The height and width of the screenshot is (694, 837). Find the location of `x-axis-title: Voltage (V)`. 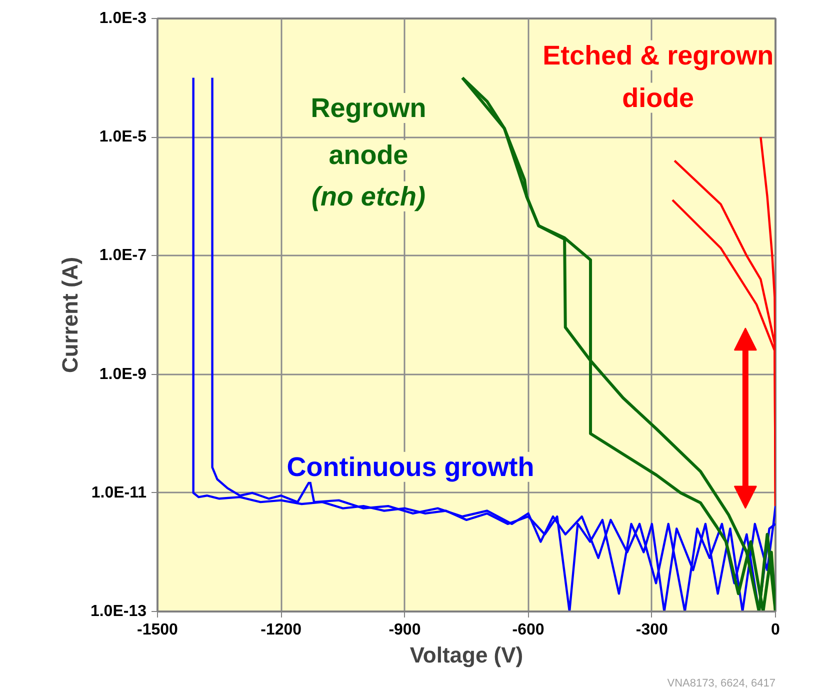

x-axis-title: Voltage (V) is located at coordinates (467, 655).